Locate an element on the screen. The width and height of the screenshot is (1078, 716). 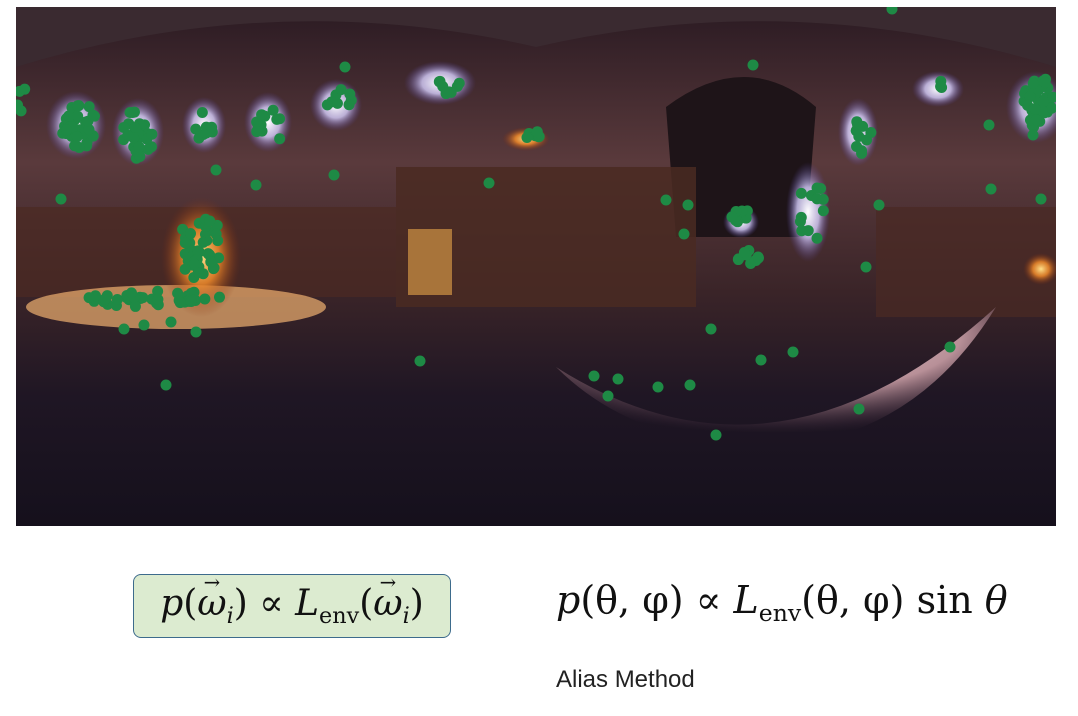
formula-importance-sampling: p(ωi) ∝ Lenv(ωi) is located at coordinates (292, 600).